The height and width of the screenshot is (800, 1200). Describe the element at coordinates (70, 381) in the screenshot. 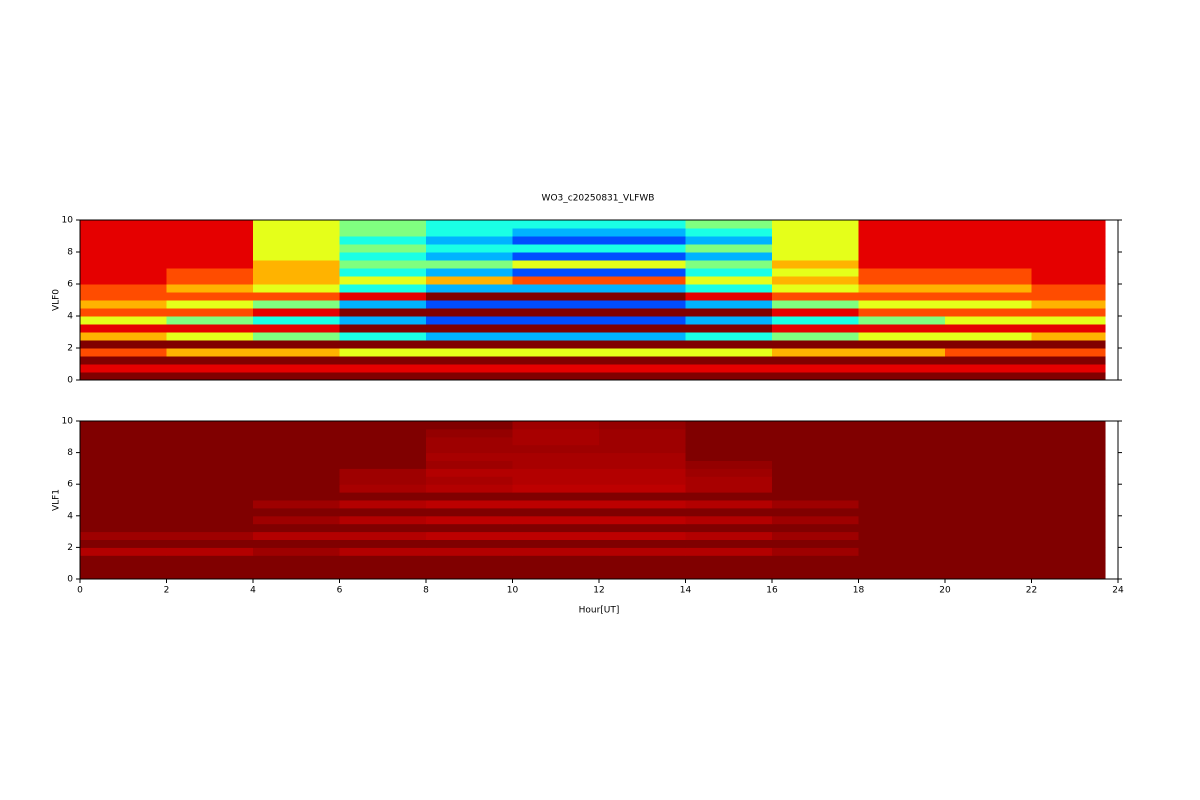

I see `y-tick-label: 0` at that location.